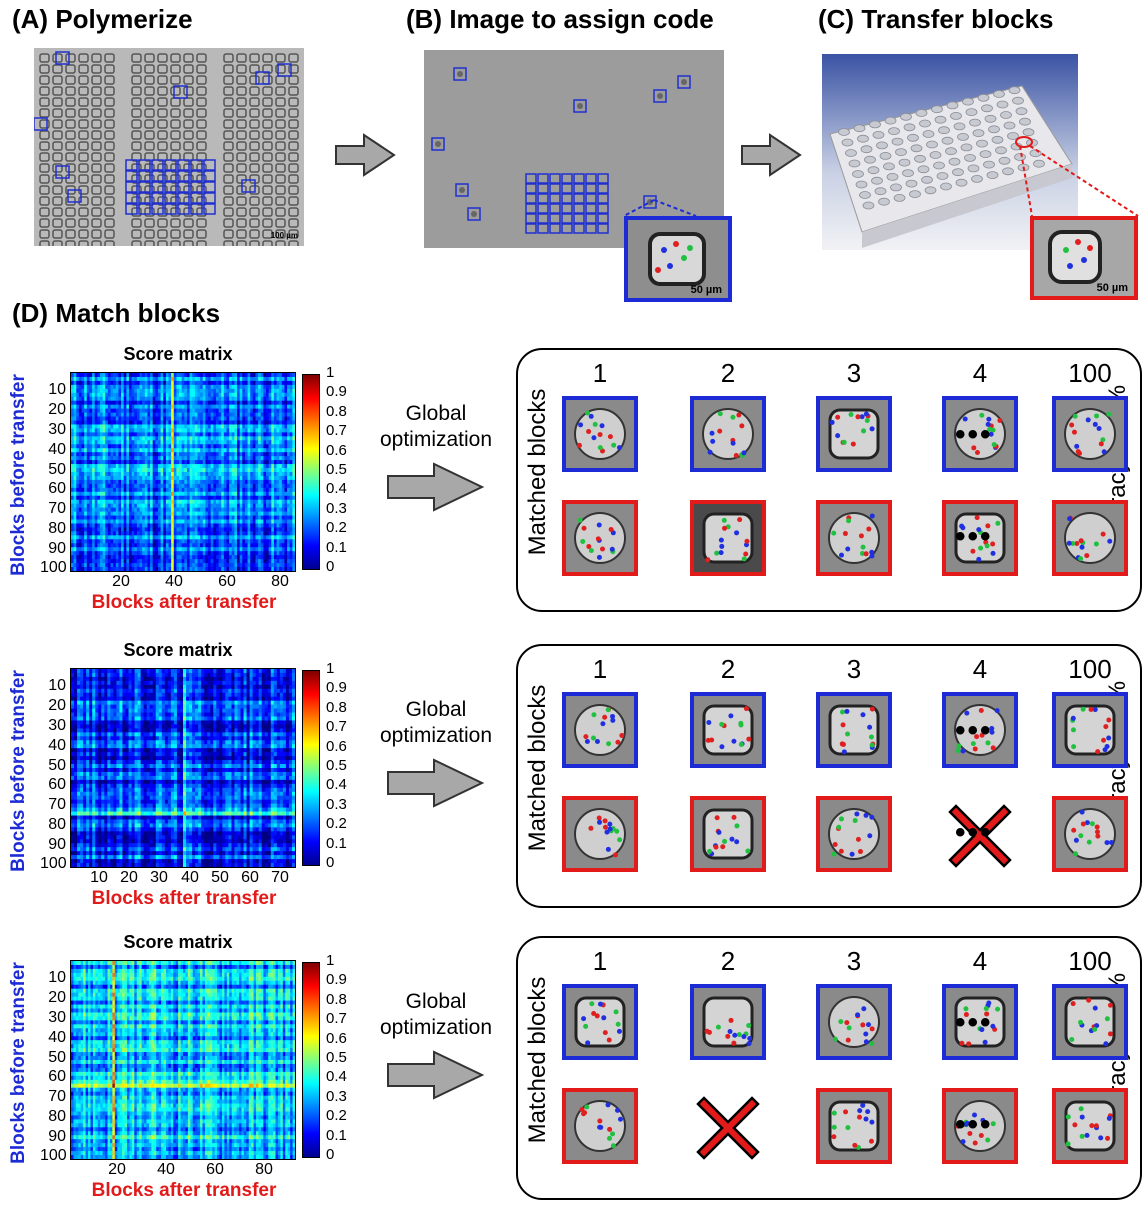 The image size is (1144, 1205). Describe the element at coordinates (600, 538) in the screenshot. I see `block-image` at that location.